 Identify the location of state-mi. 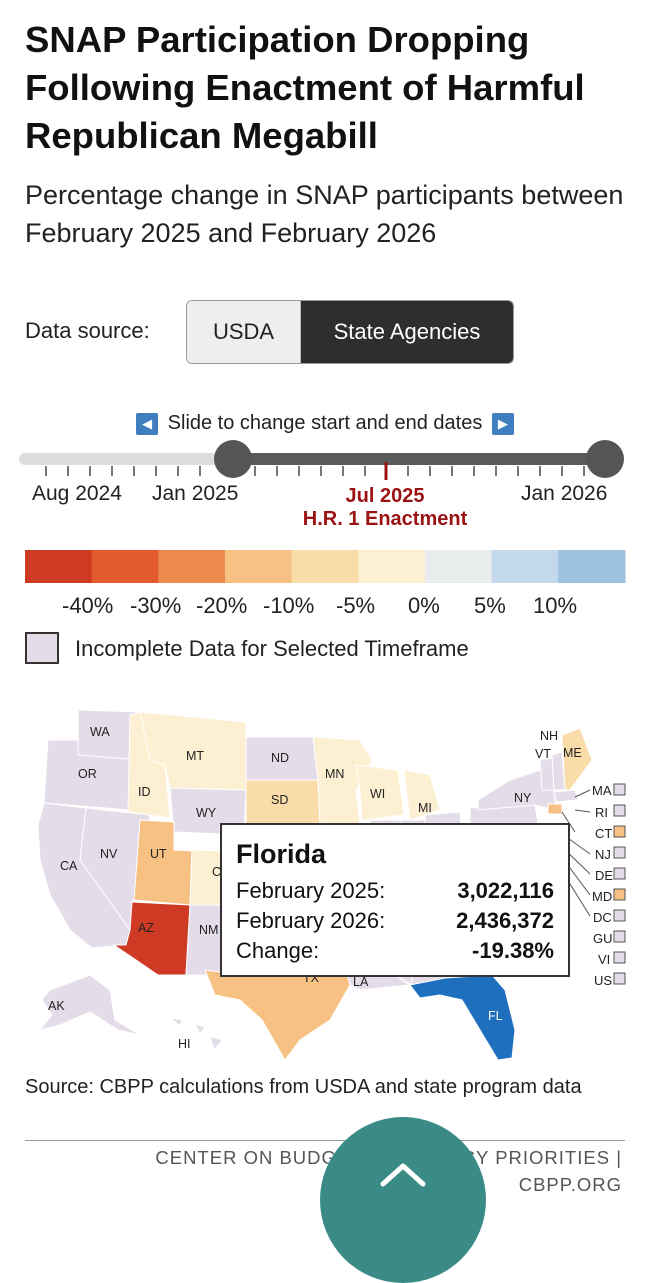
(422, 795).